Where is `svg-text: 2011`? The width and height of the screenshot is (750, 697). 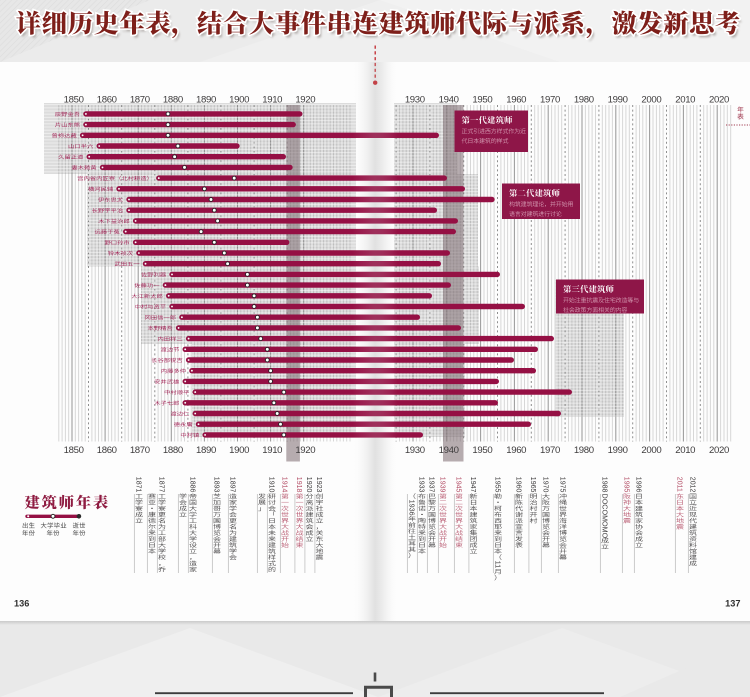 svg-text: 2011 is located at coordinates (679, 484).